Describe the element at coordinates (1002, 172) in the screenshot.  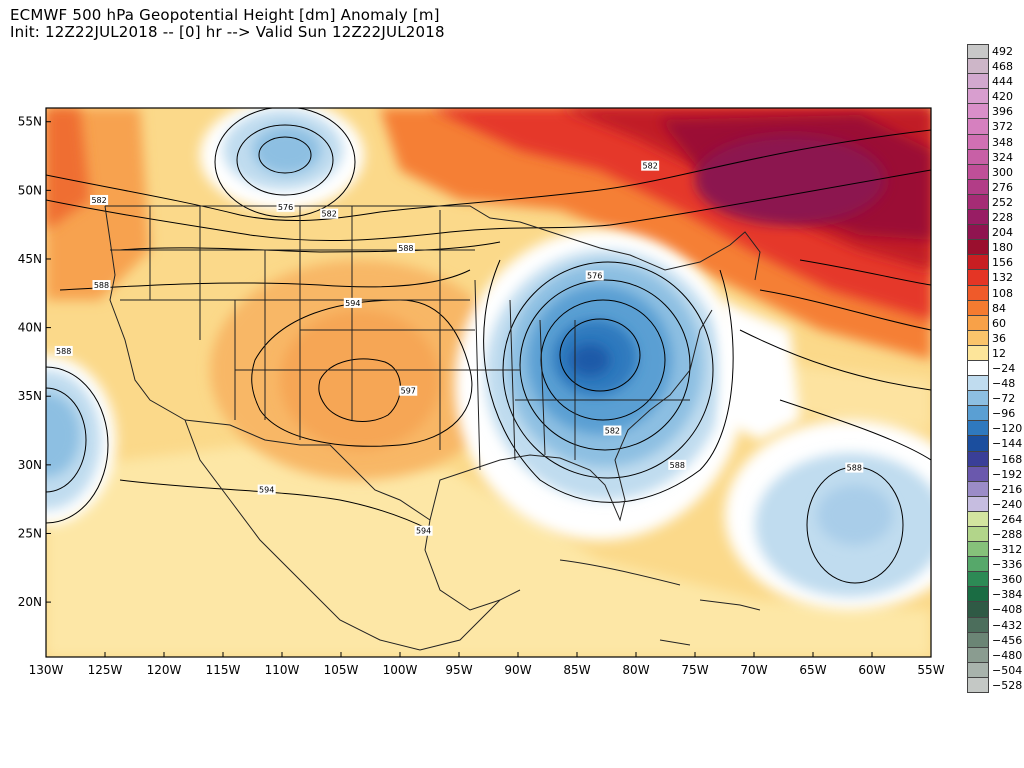
I see `legend-label: 300` at that location.